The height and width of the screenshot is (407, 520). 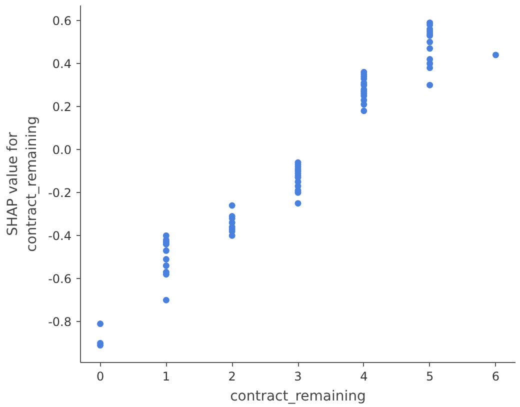 I want to click on y-tick-label: -0.8, so click(x=60, y=322).